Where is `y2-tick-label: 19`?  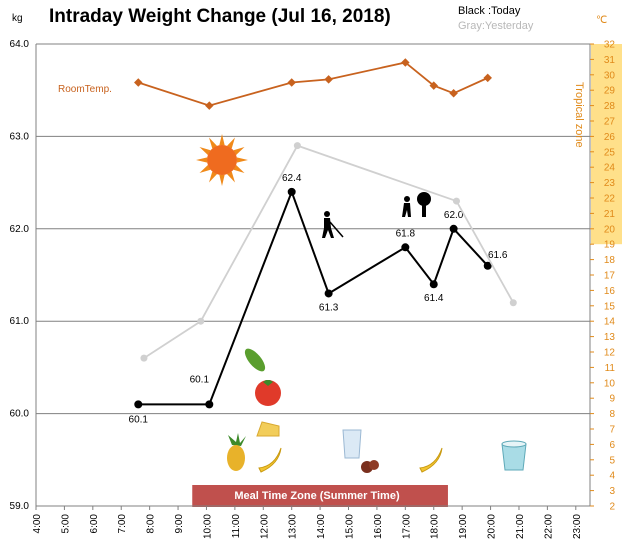 y2-tick-label: 19 is located at coordinates (610, 245).